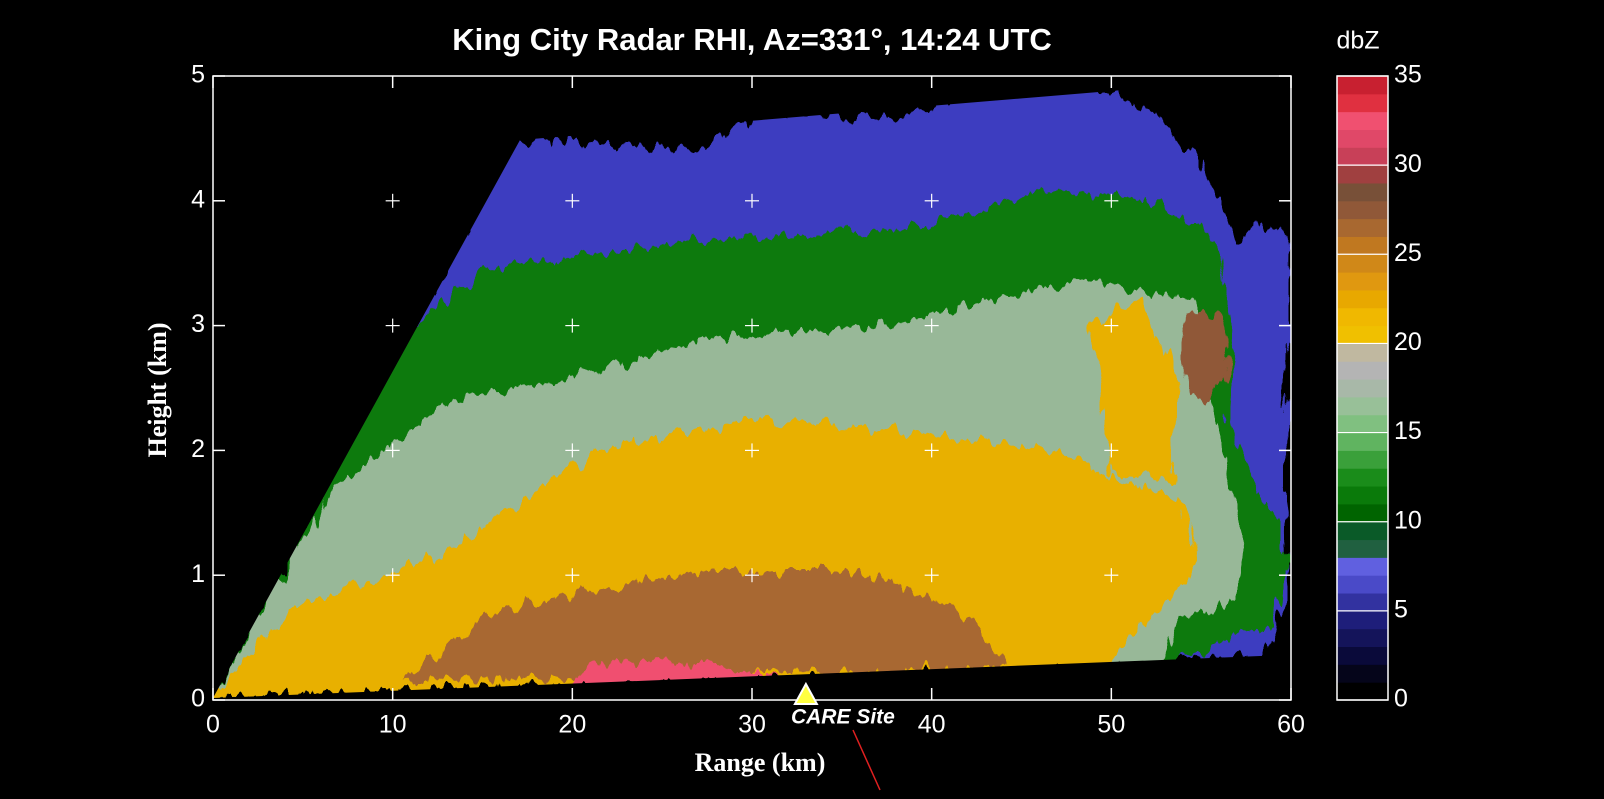 The height and width of the screenshot is (799, 1604). What do you see at coordinates (806, 693) in the screenshot?
I see `site-marker` at bounding box center [806, 693].